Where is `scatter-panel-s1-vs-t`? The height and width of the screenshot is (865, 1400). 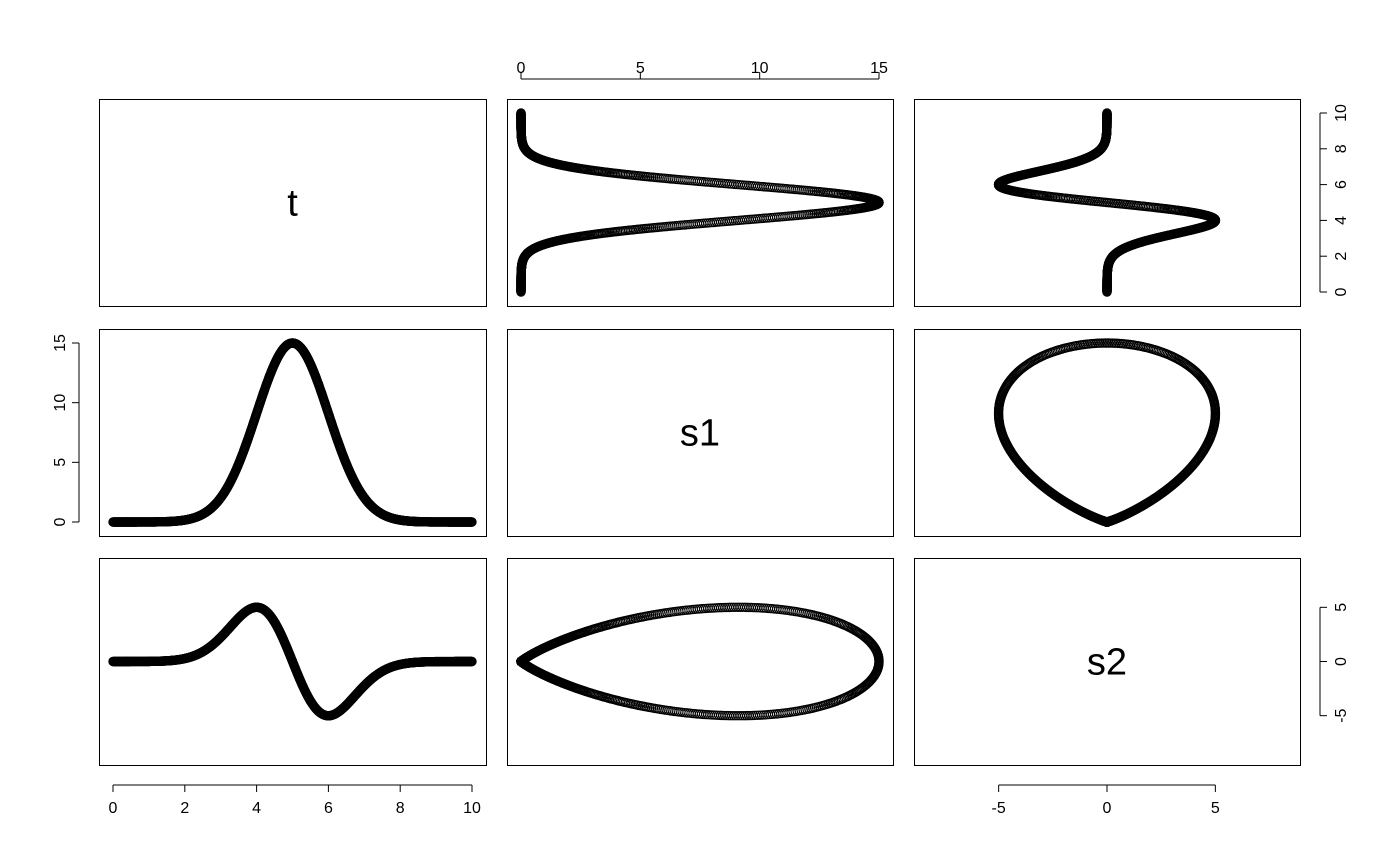 scatter-panel-s1-vs-t is located at coordinates (292, 432).